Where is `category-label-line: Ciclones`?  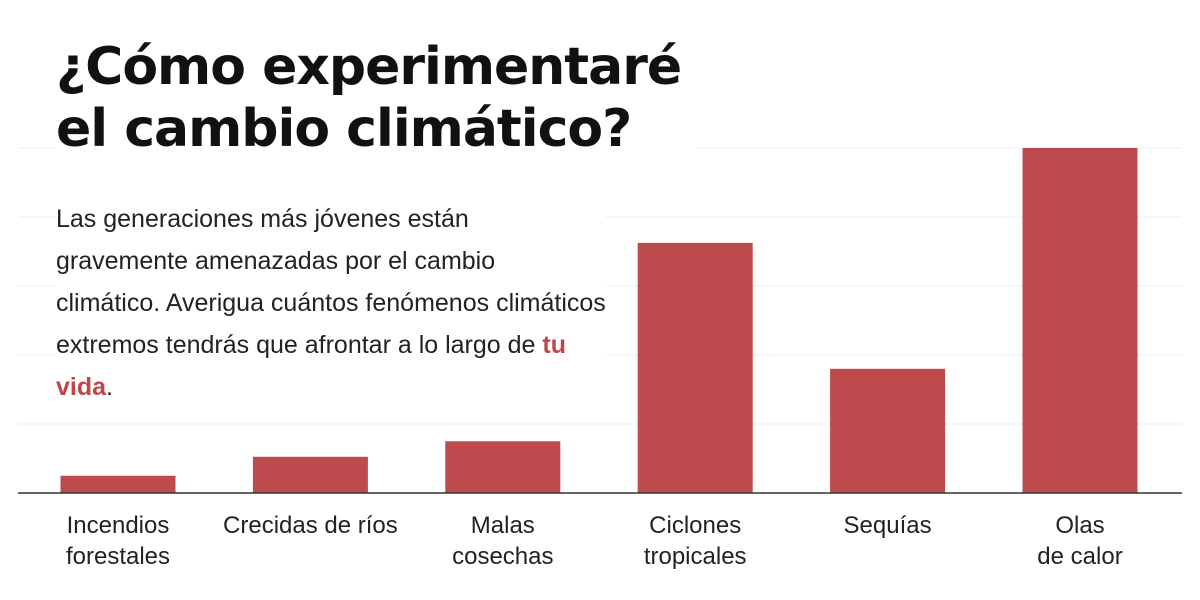 category-label-line: Ciclones is located at coordinates (695, 525).